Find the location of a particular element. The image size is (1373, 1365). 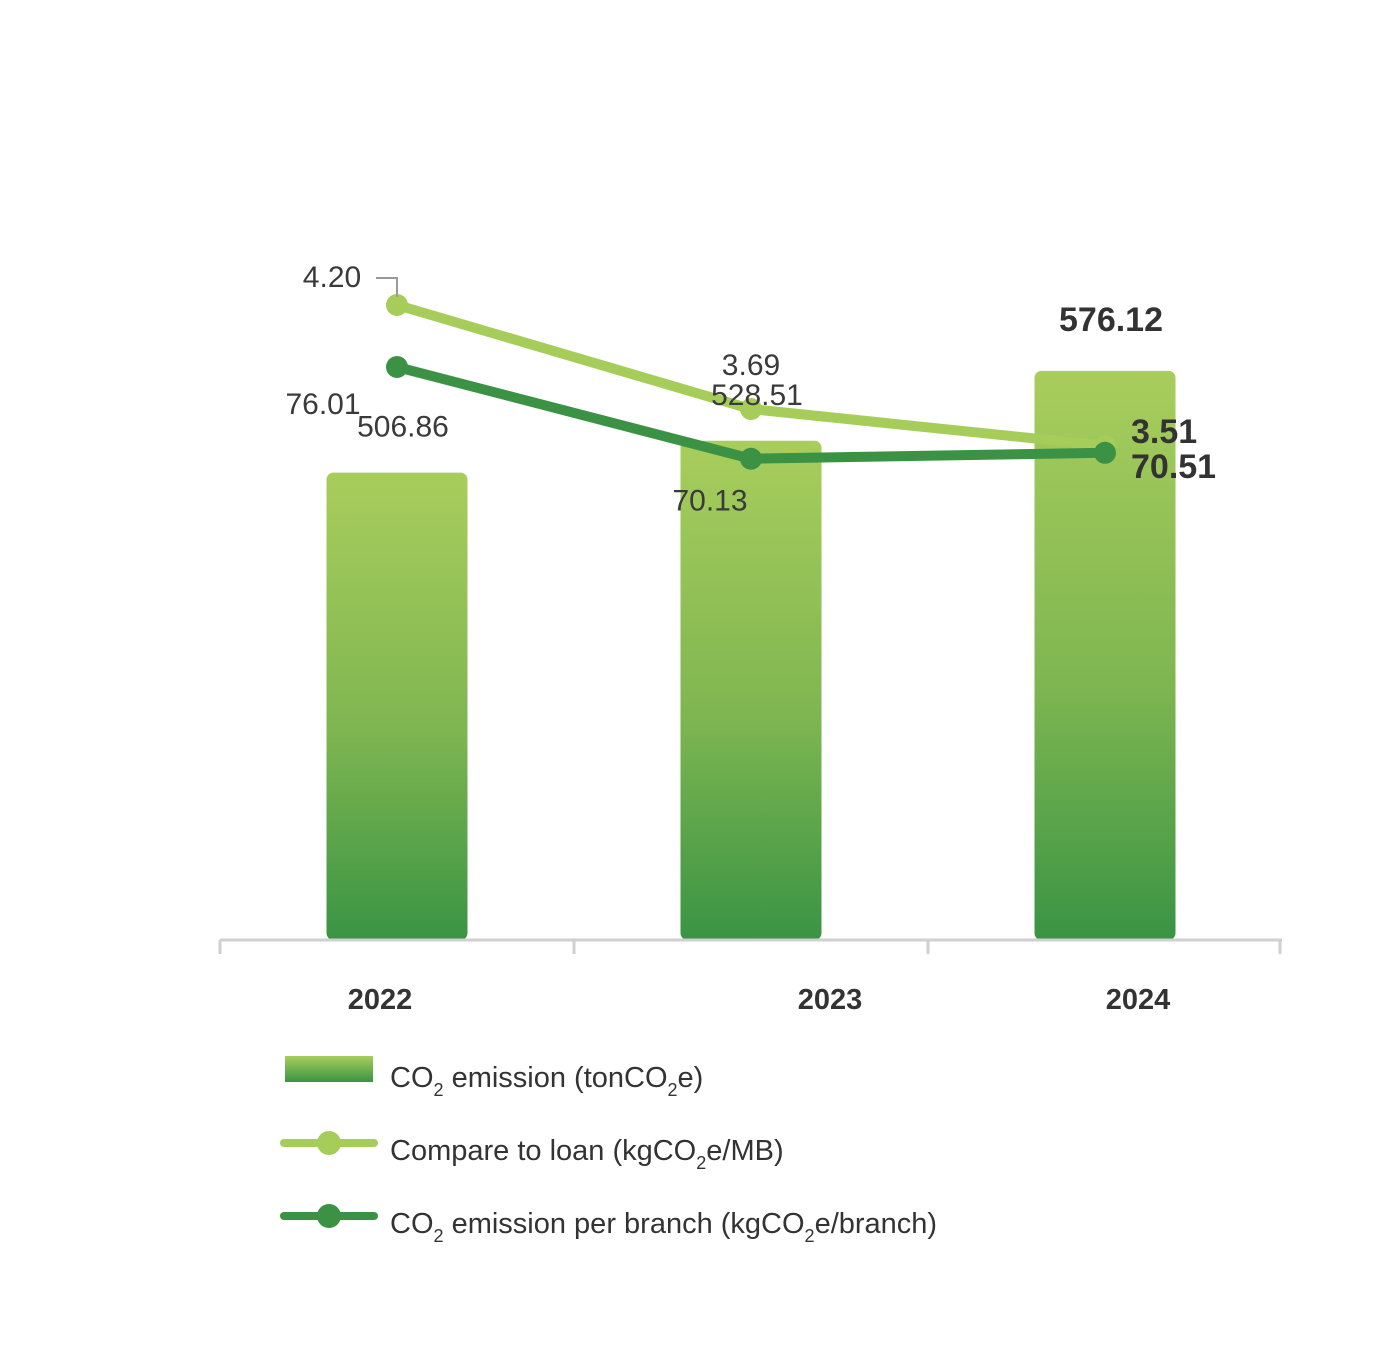

compare-to-loan-label-2024: 3.51 is located at coordinates (1164, 432).